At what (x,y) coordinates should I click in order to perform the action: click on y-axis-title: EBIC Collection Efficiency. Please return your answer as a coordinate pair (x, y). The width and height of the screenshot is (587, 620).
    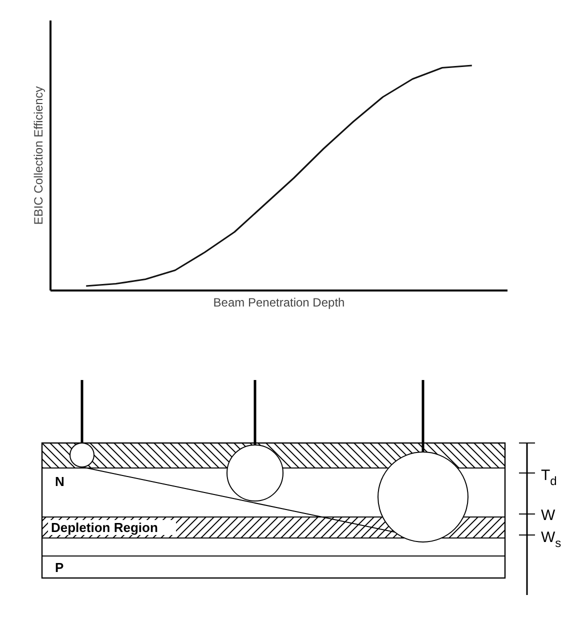
    Looking at the image, I should click on (39, 155).